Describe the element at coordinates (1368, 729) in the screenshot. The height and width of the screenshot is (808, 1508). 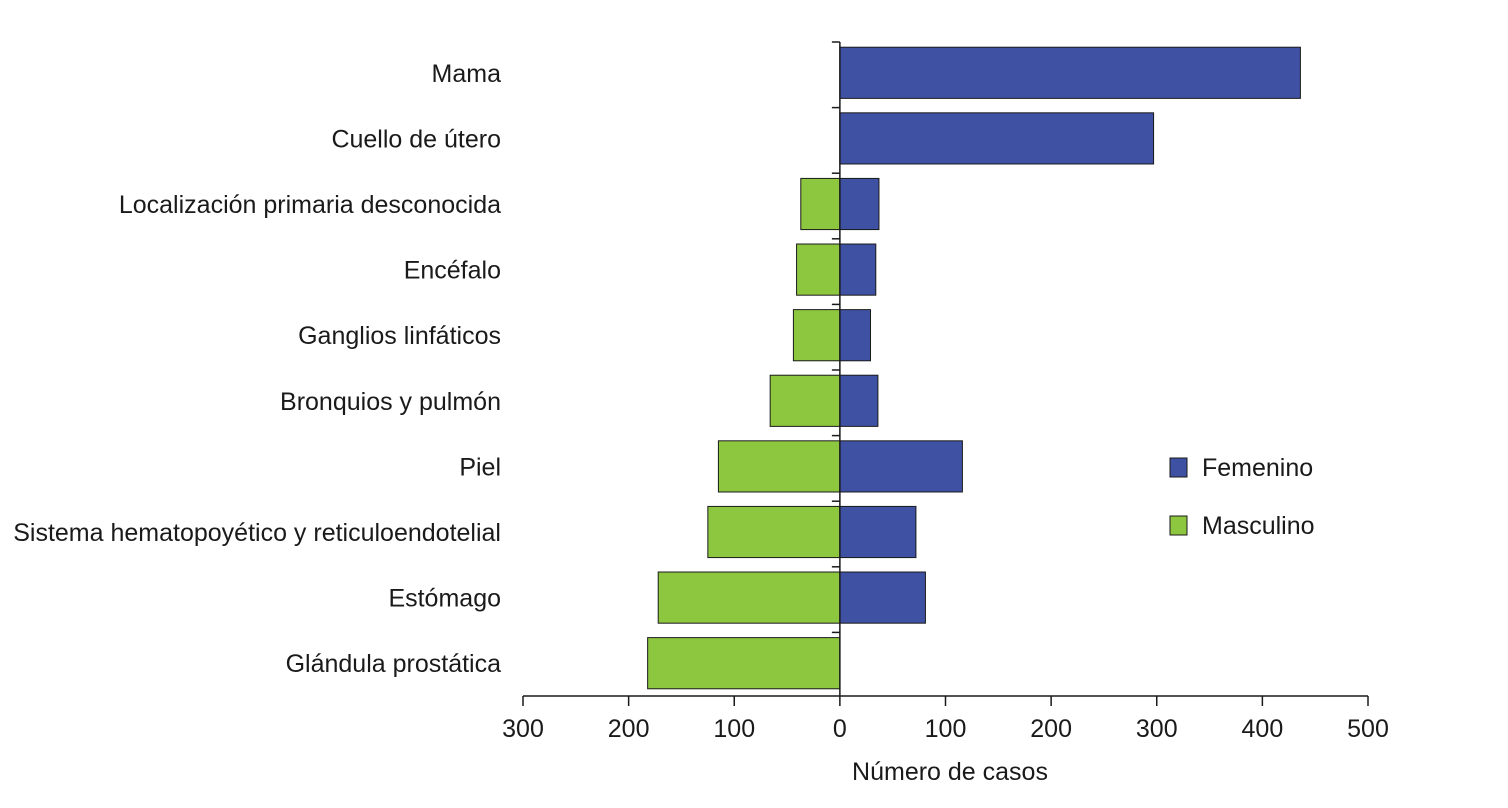
I see `x-tick-label: 500` at that location.